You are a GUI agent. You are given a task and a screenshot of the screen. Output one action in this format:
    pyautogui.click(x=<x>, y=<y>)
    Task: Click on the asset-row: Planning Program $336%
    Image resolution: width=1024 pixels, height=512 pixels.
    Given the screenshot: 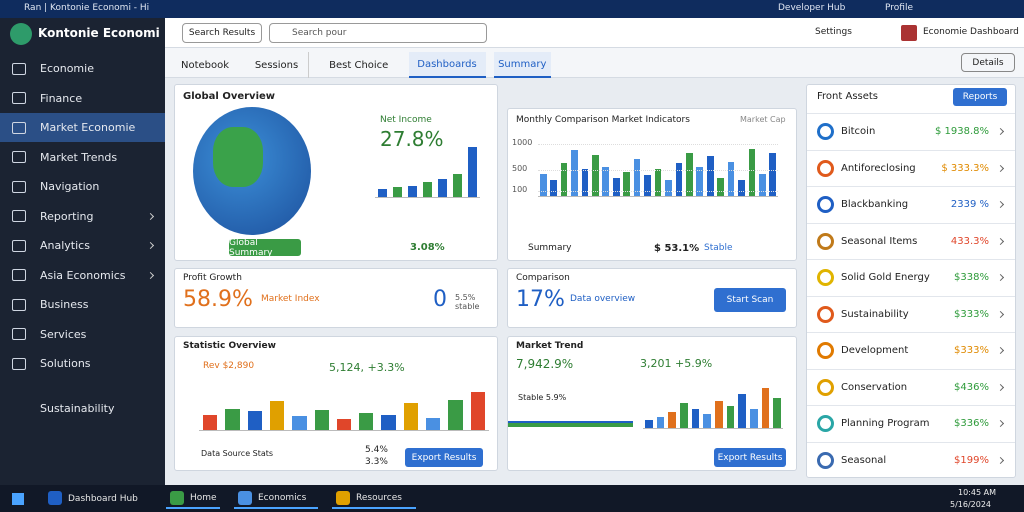 What is the action you would take?
    pyautogui.click(x=911, y=423)
    